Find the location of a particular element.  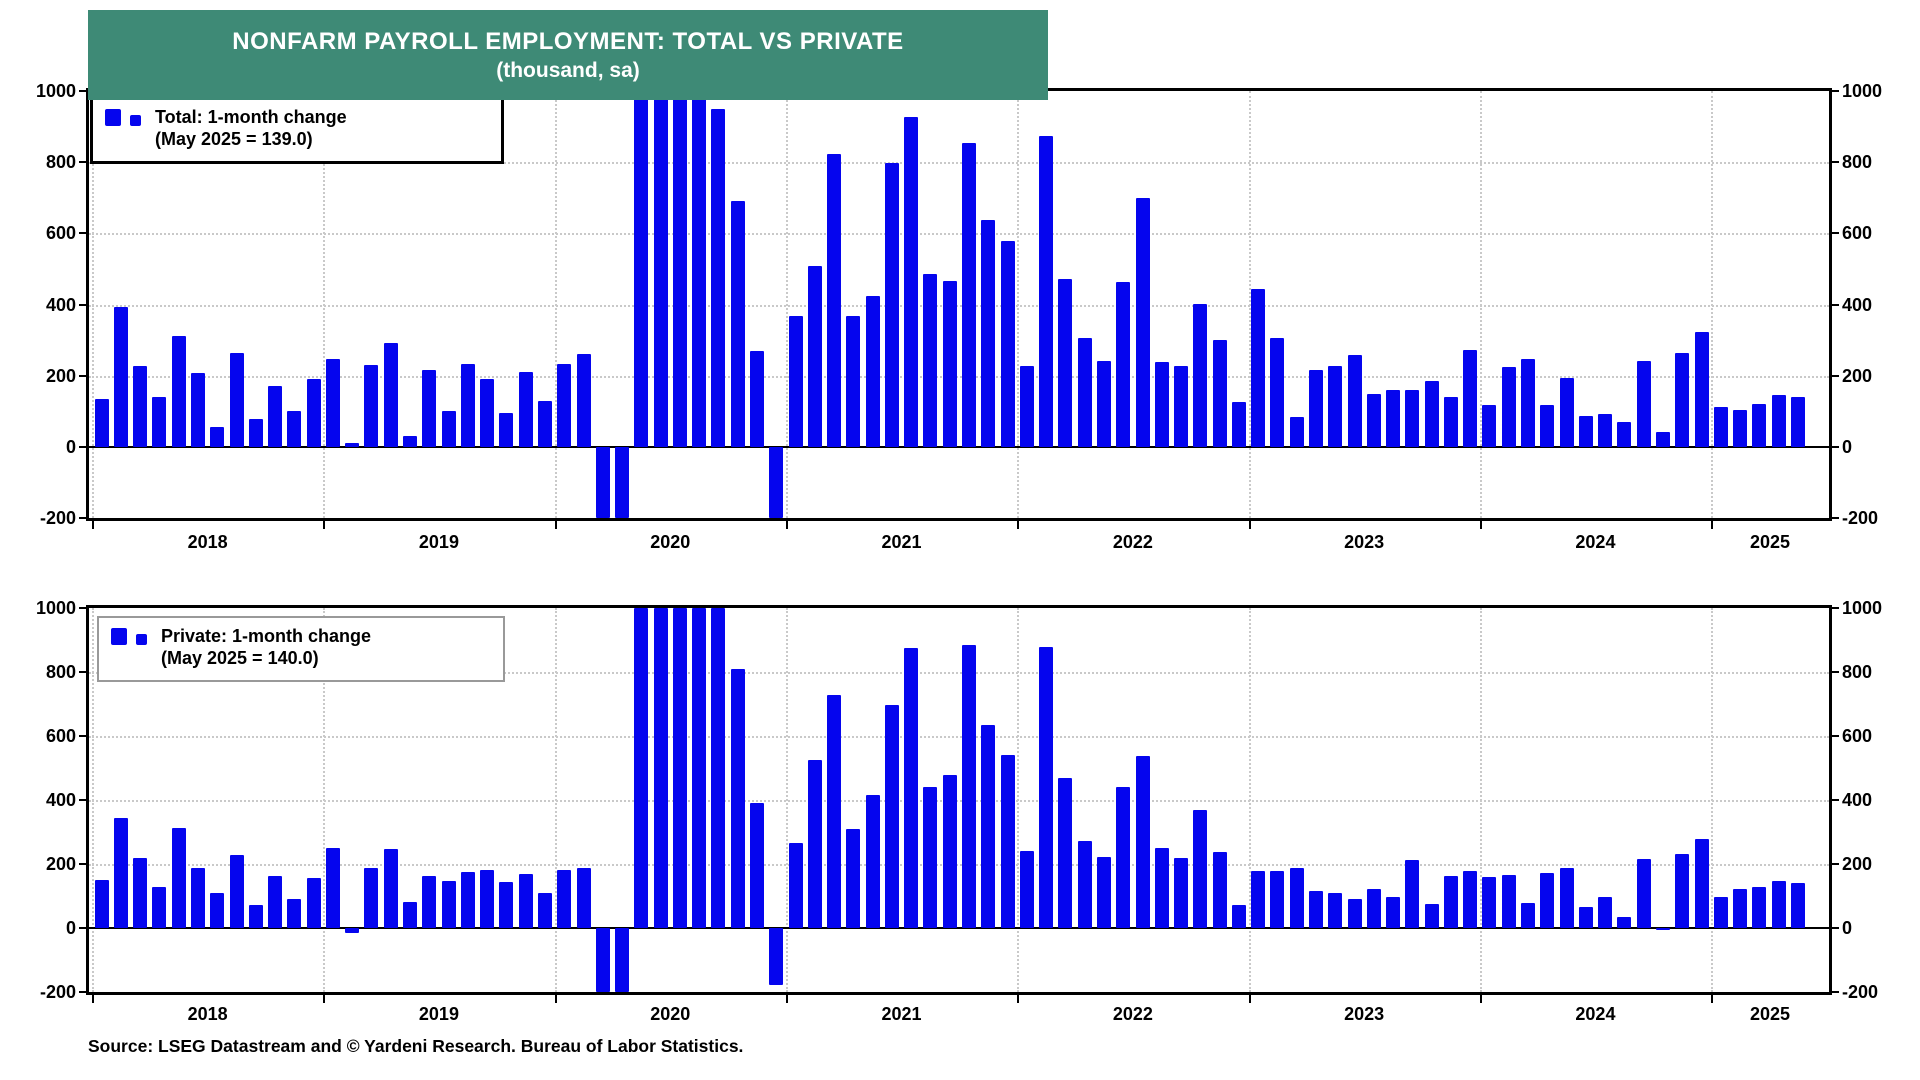

year-label: 2021 is located at coordinates (901, 1014).